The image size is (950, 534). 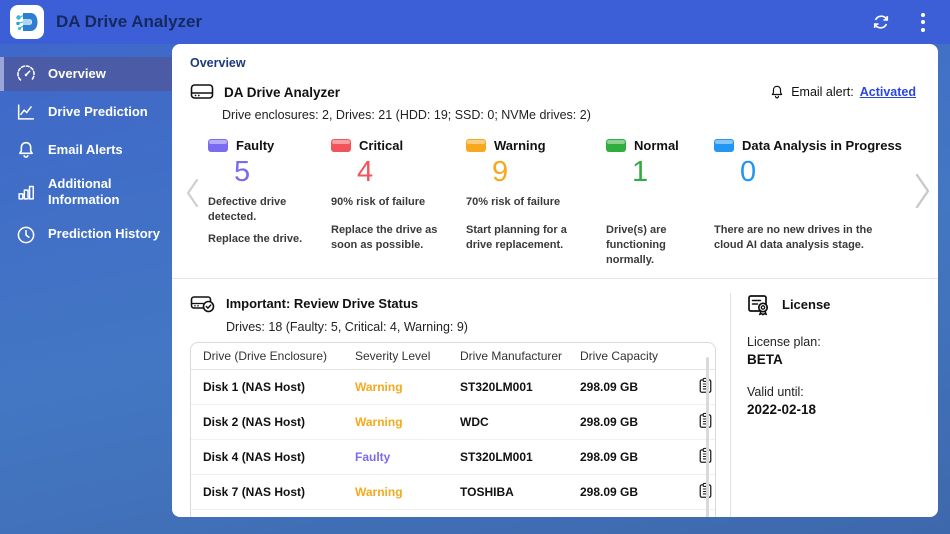 What do you see at coordinates (513, 202) in the screenshot?
I see `status-description: 70% risk of failure` at bounding box center [513, 202].